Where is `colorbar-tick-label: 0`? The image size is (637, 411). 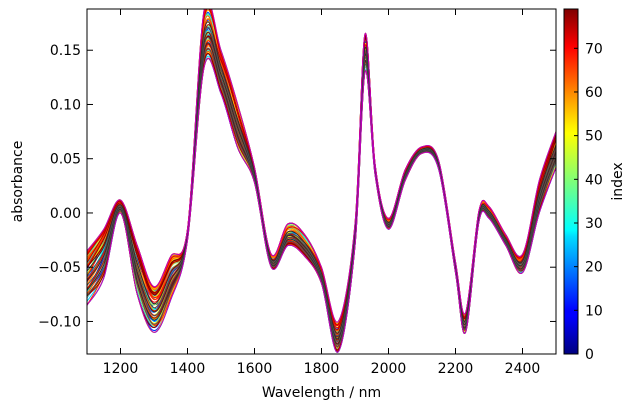 colorbar-tick-label: 0 is located at coordinates (589, 355).